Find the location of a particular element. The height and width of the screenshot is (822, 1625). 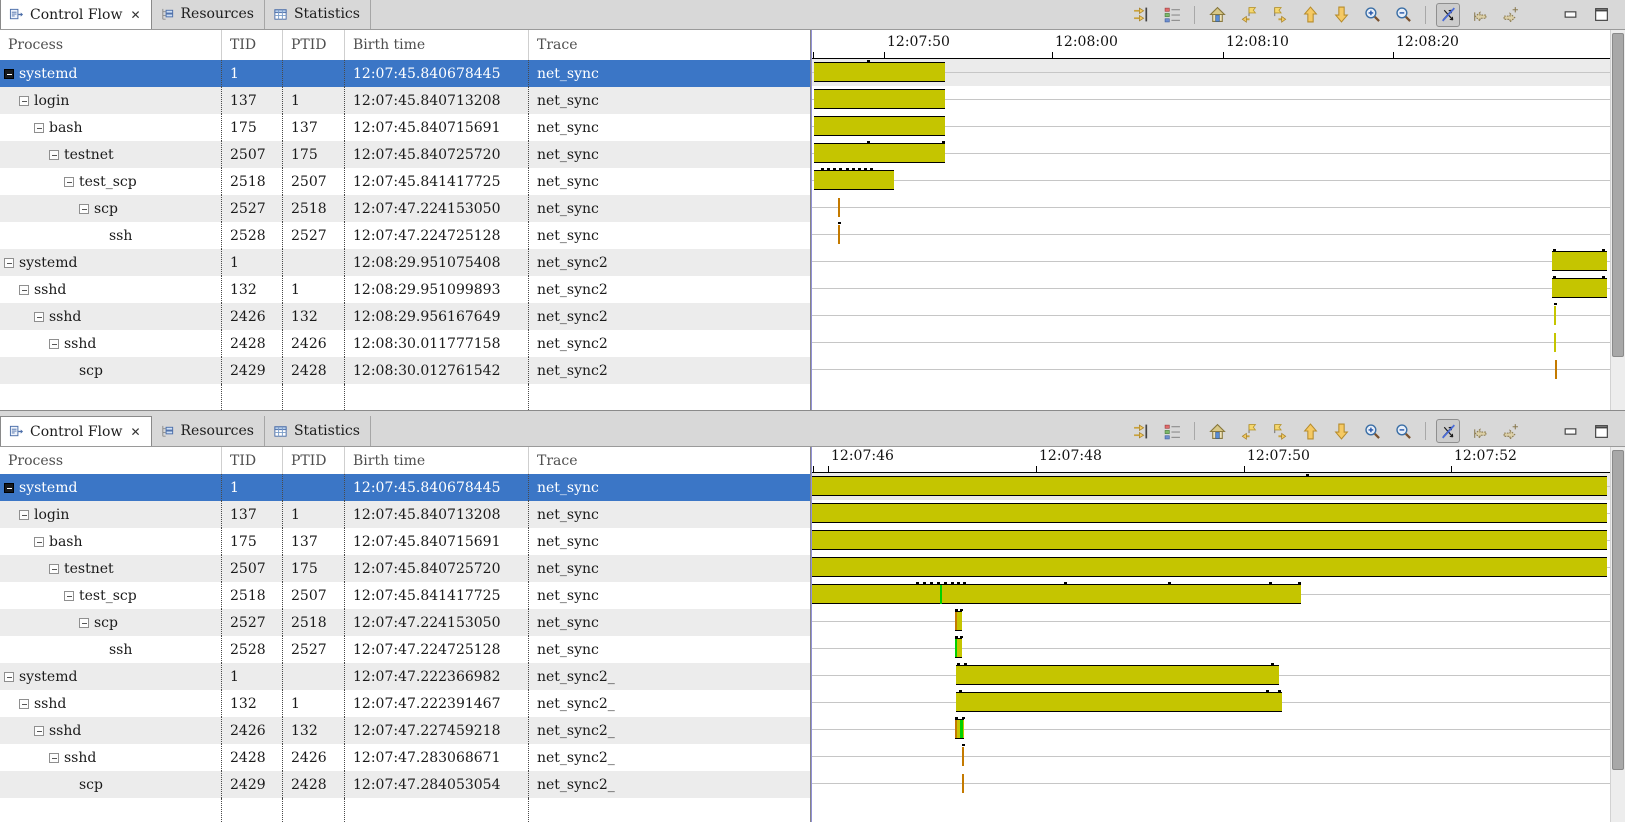

zoom-in-icon is located at coordinates (1372, 431).